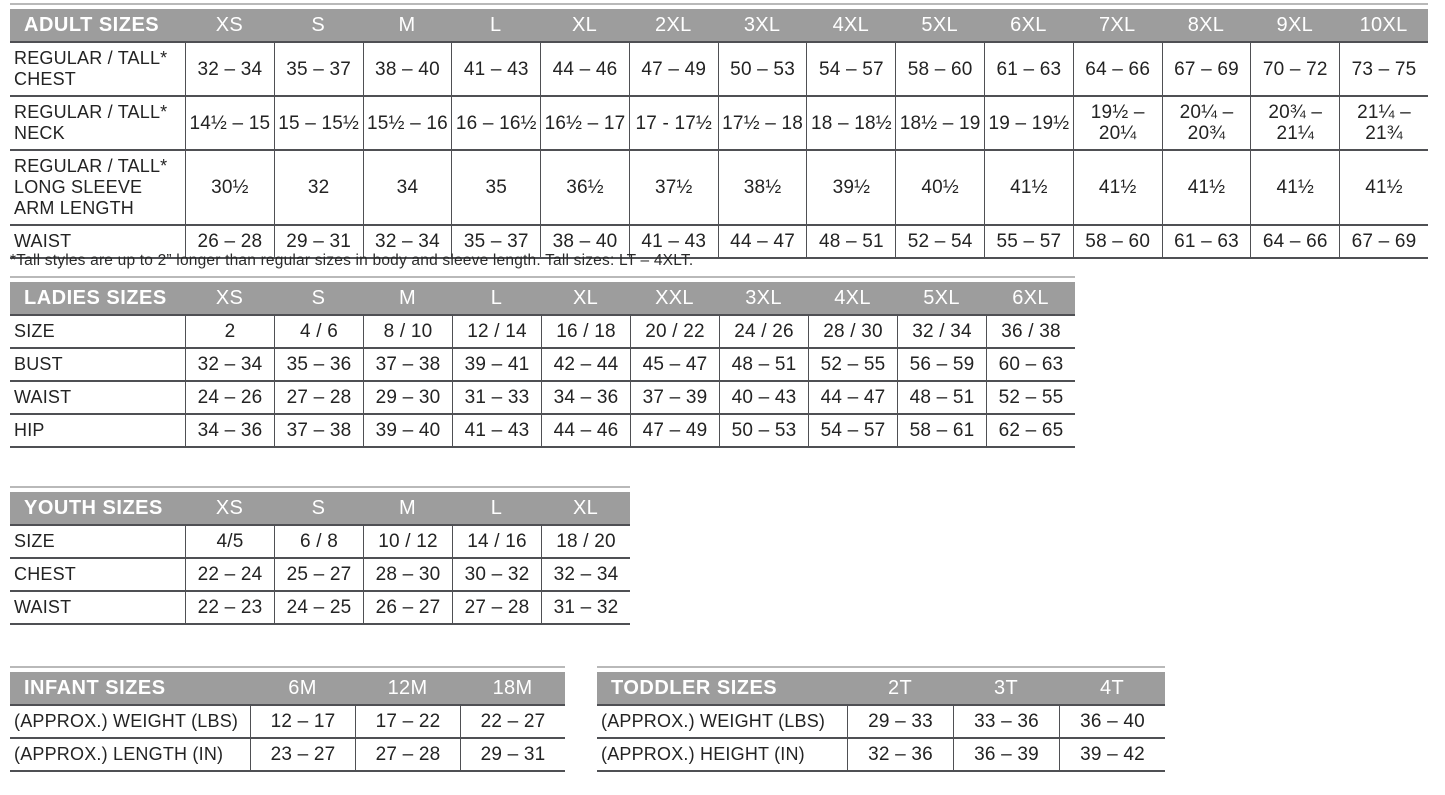 The width and height of the screenshot is (1445, 795). Describe the element at coordinates (320, 541) in the screenshot. I see `table-row: SIZE 4/5 6 / 8 10 / 12 14 / 16 18 / 20` at that location.